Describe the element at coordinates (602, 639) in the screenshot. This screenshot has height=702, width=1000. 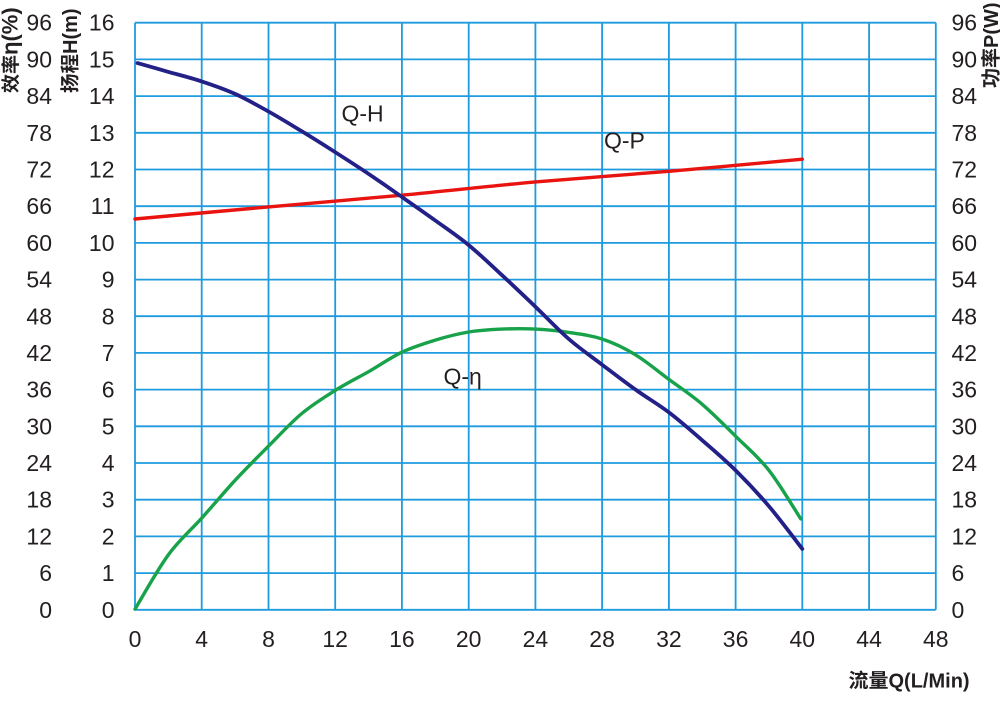
I see `svg-text: 28` at that location.